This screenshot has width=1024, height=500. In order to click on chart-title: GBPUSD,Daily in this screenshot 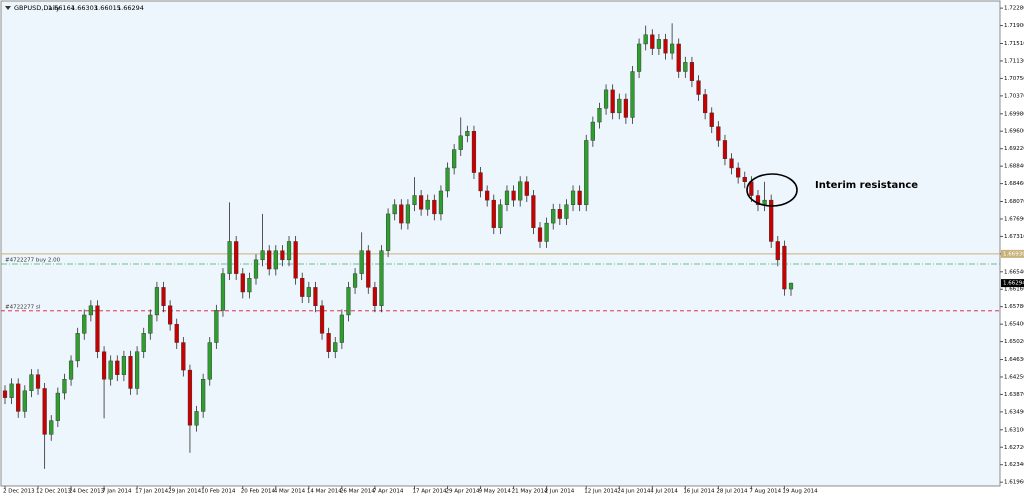, I will do `click(37, 8)`.